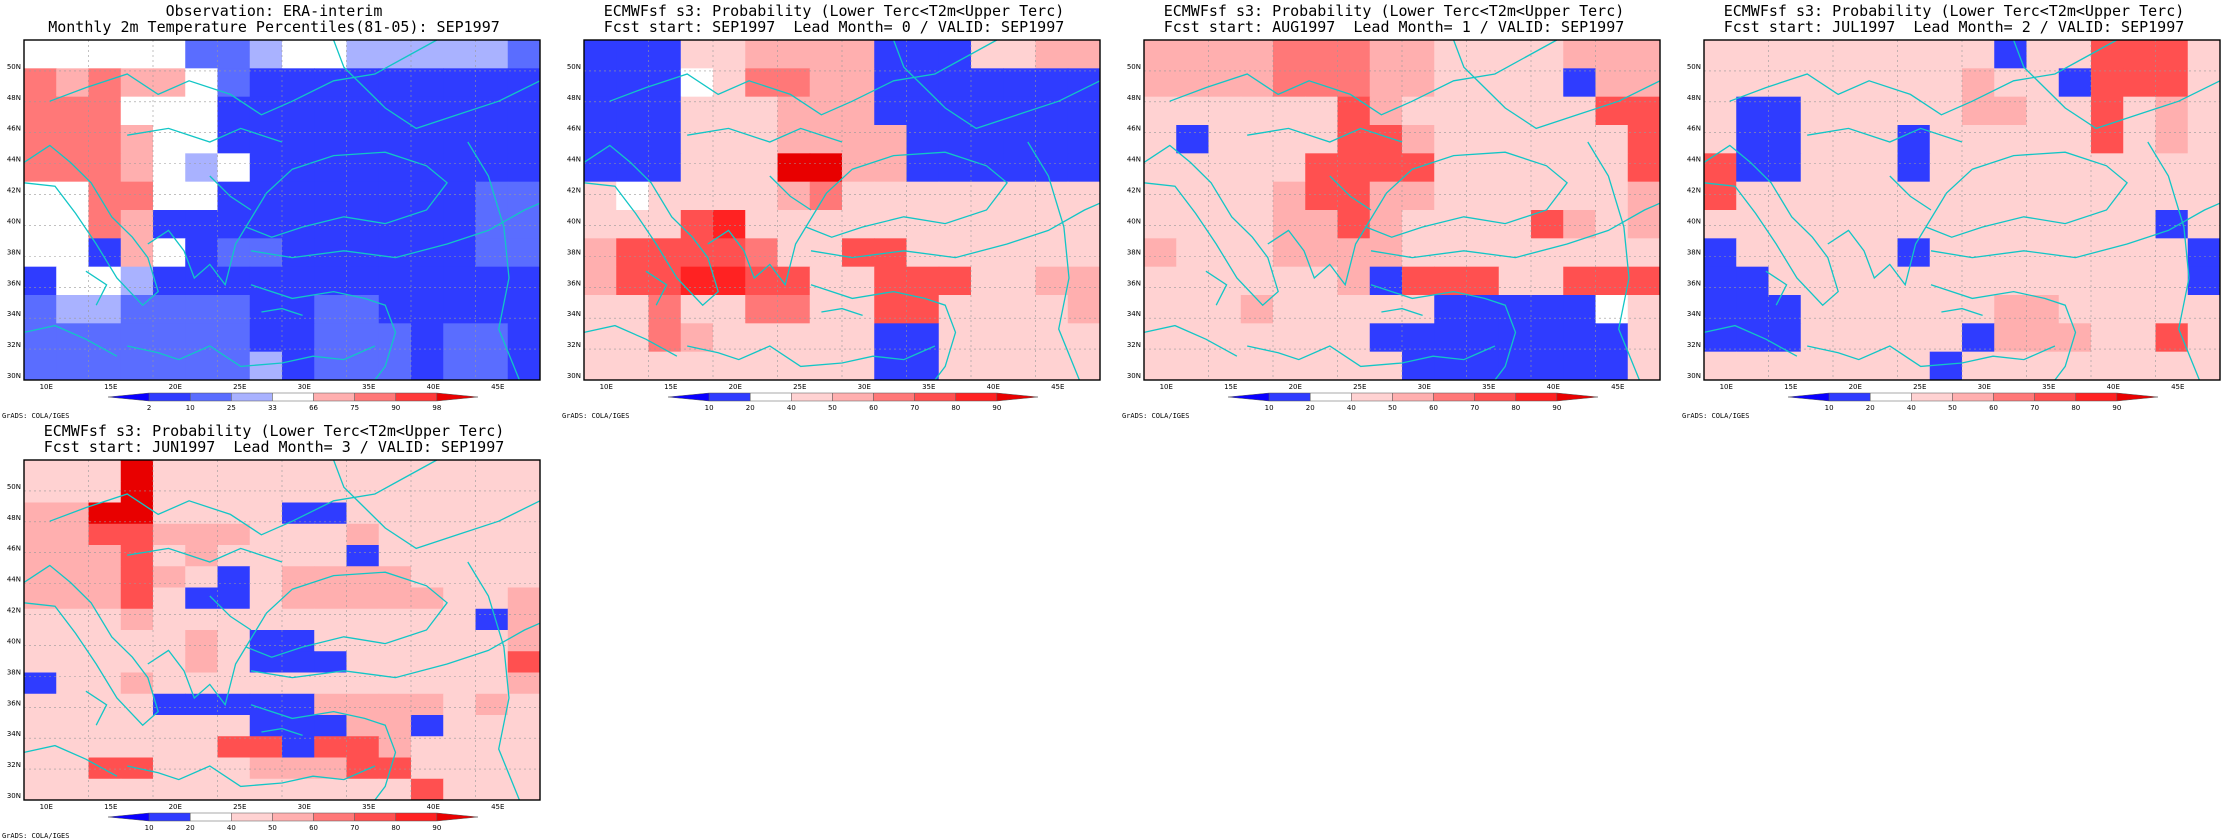 This screenshot has width=2240, height=840. Describe the element at coordinates (190, 828) in the screenshot. I see `colorbar-label: 20` at that location.